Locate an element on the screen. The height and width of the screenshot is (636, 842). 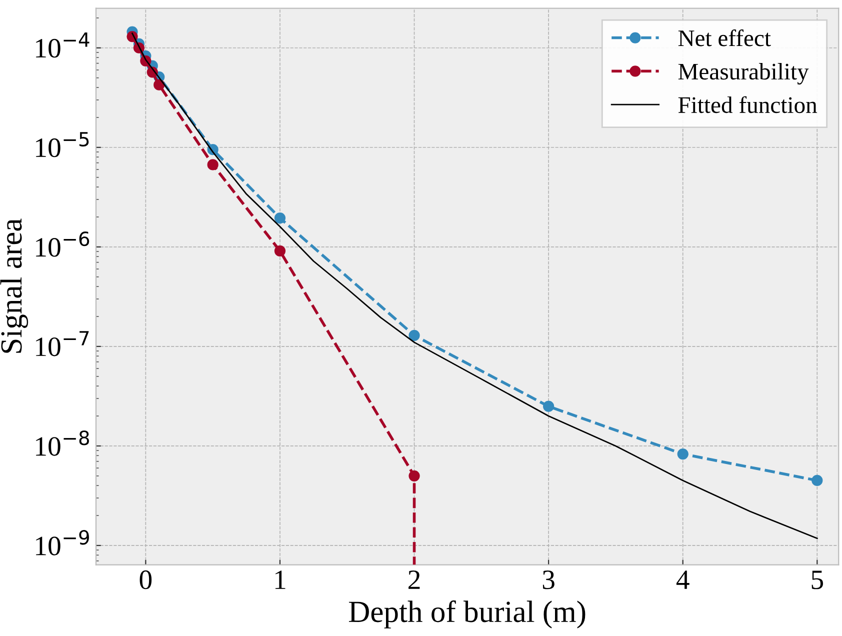
legend-label: Net effect is located at coordinates (724, 37).